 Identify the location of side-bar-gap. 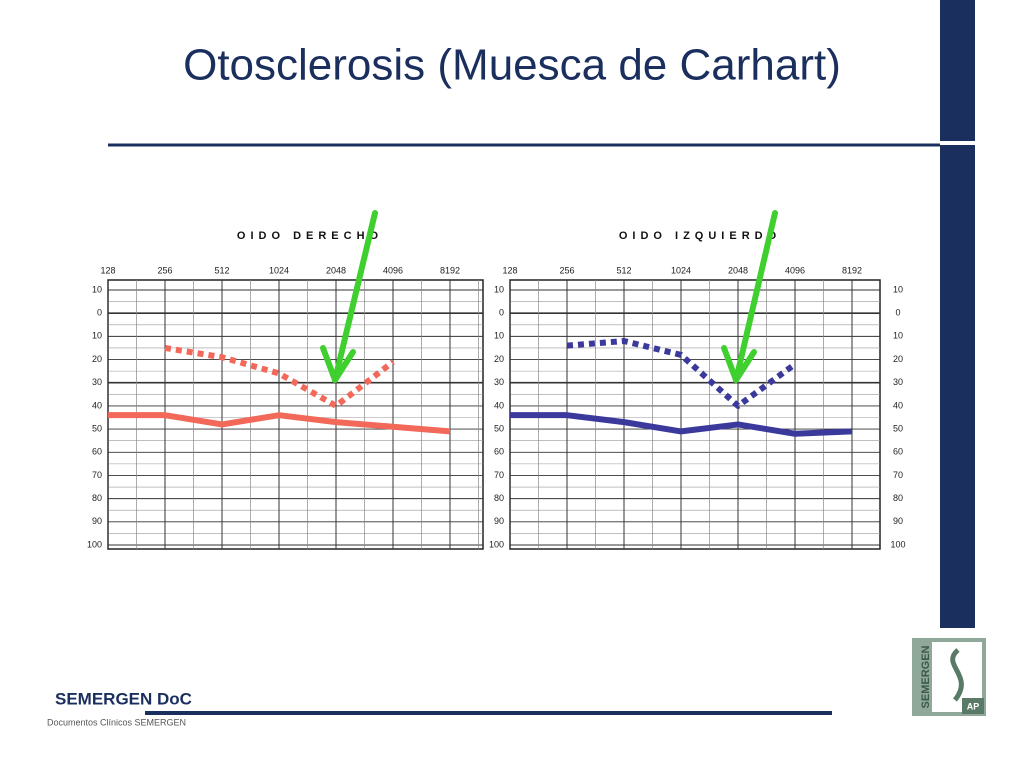
(957, 143).